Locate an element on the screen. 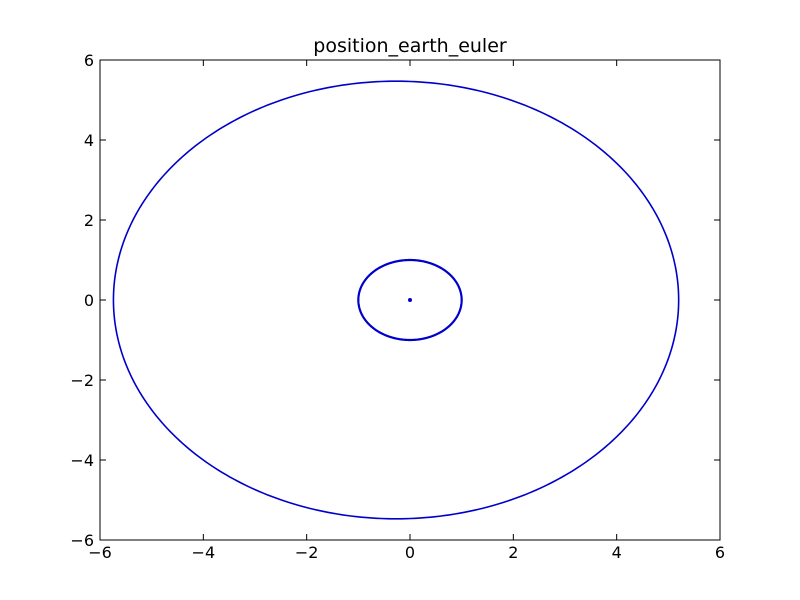 The image size is (800, 600). y-tick-label: 2 is located at coordinates (89, 220).